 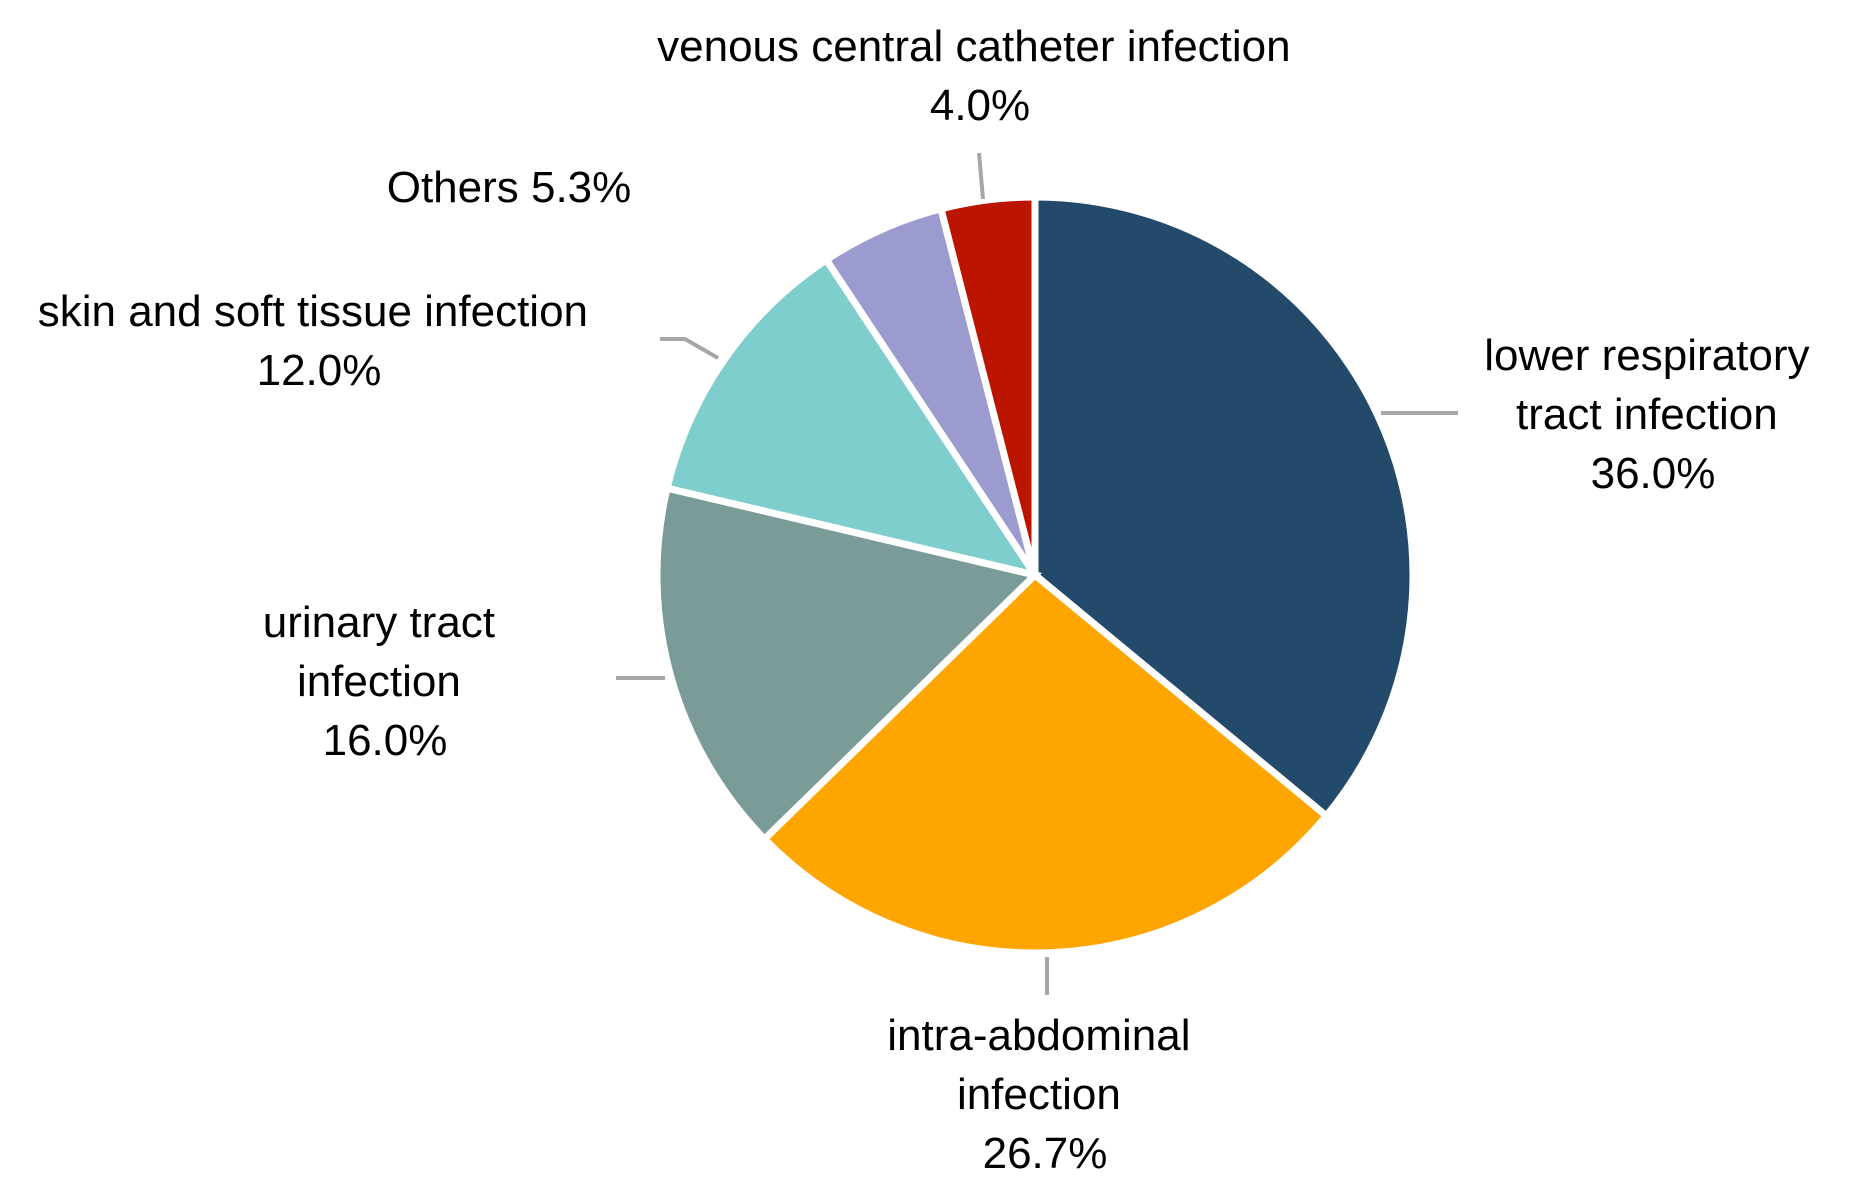 What do you see at coordinates (1652, 414) in the screenshot?
I see `label-lower-respiratory-tract-infection: lower respiratory tract infection 36.0%` at bounding box center [1652, 414].